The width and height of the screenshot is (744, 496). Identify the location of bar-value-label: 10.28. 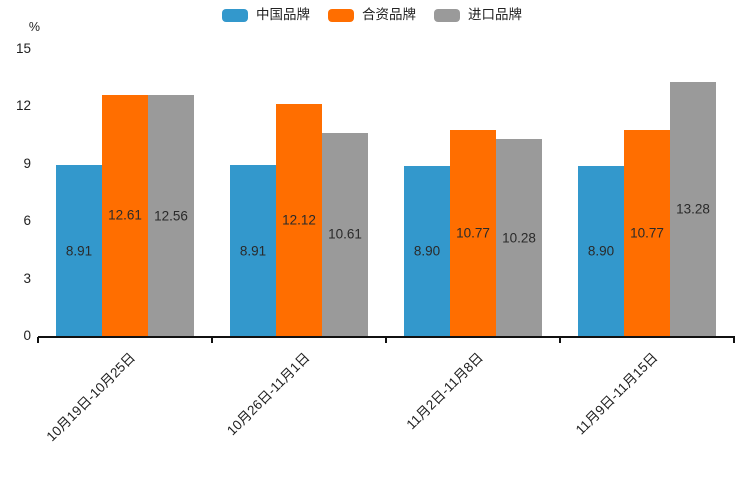
(519, 238).